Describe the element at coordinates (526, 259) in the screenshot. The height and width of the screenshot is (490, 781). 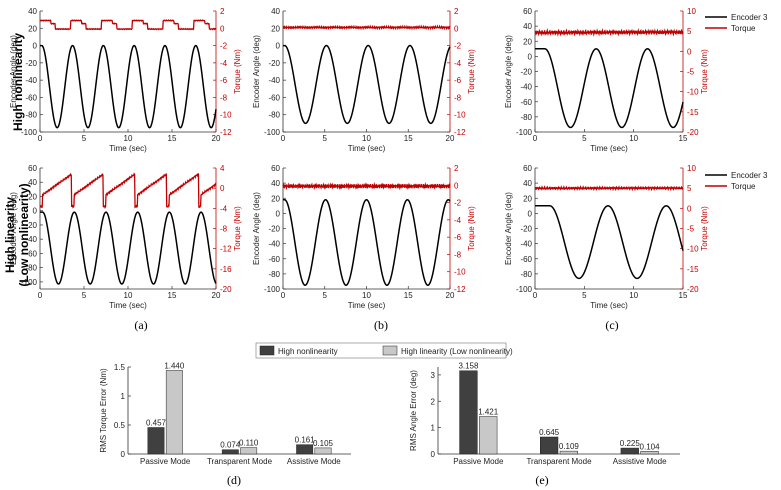
I see `y-tick-label: -60` at that location.